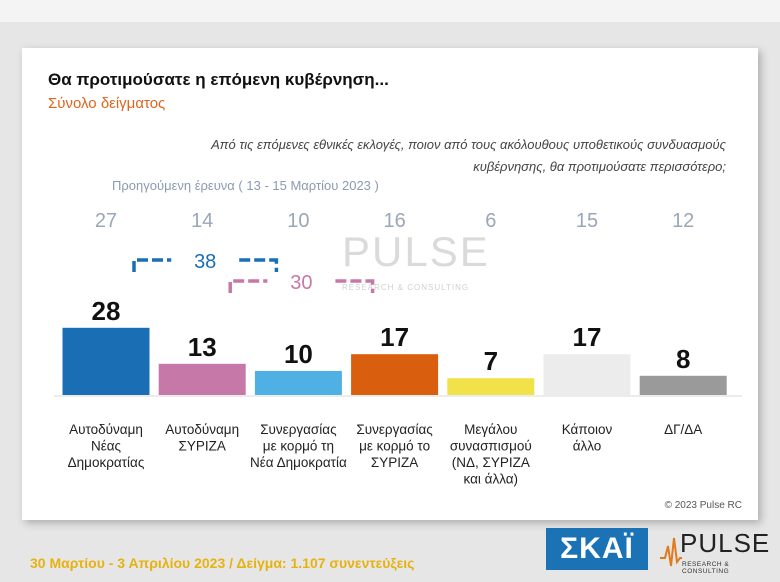 Image resolution: width=780 pixels, height=582 pixels. What do you see at coordinates (106, 446) in the screenshot?
I see `category-label-0: Αυτοδύναμη Νέας Δημοκρατίας` at bounding box center [106, 446].